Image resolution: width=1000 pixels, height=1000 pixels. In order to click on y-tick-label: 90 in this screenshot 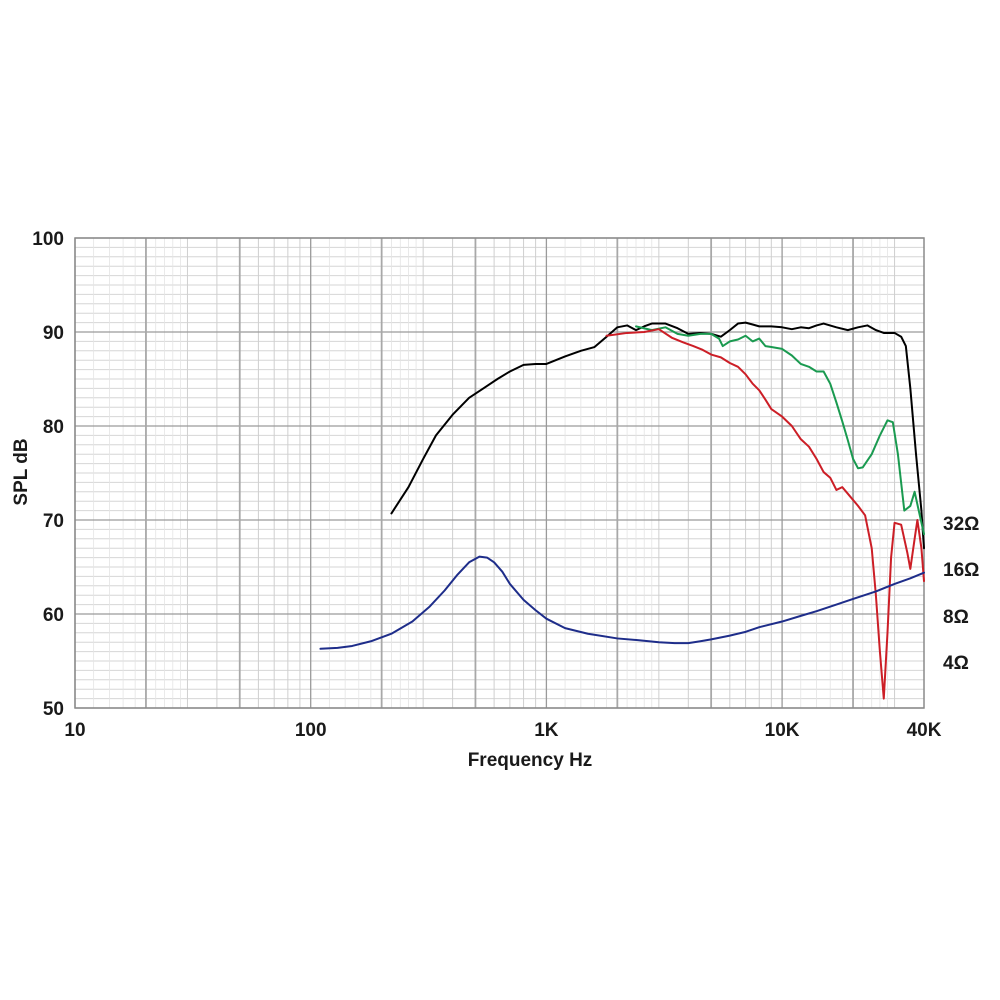, I will do `click(53, 333)`.